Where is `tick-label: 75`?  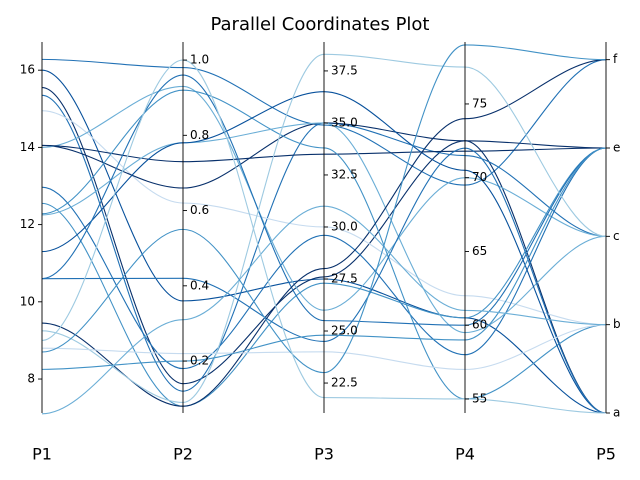
tick-label: 75 is located at coordinates (479, 103).